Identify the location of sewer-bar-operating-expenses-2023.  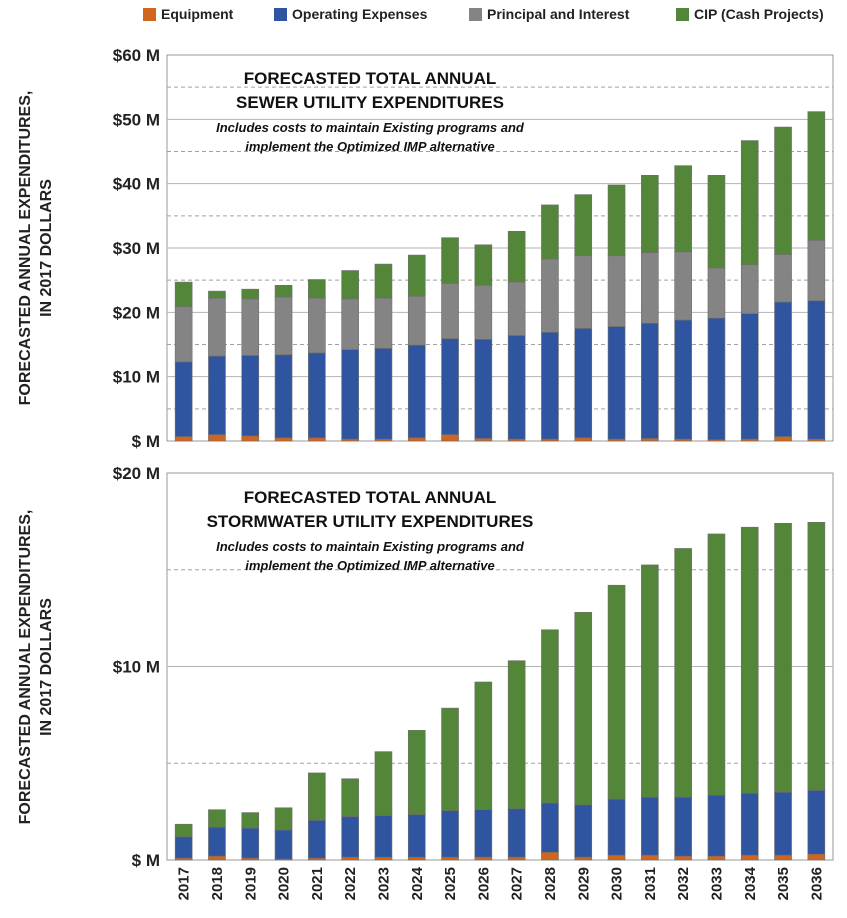
(383, 394).